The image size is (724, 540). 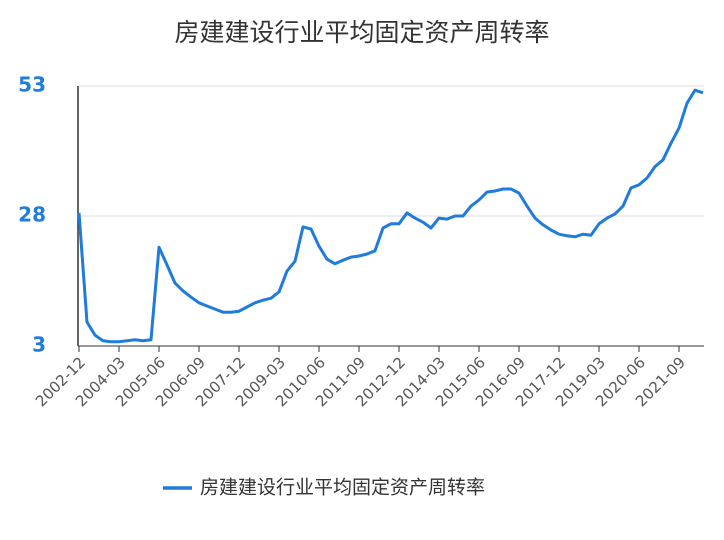 I want to click on chart-title: 房建建设行业平均固定资产周转率, so click(x=361, y=32).